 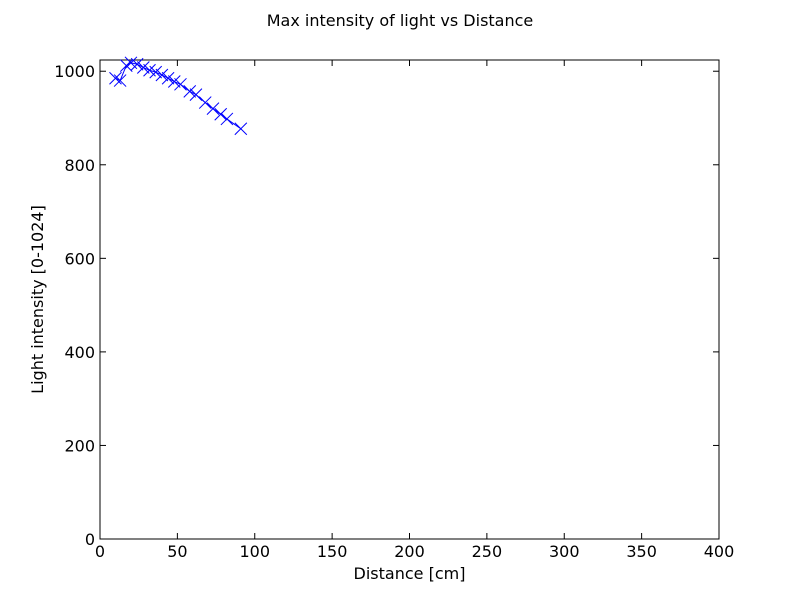 I want to click on series-group, so click(x=178, y=96).